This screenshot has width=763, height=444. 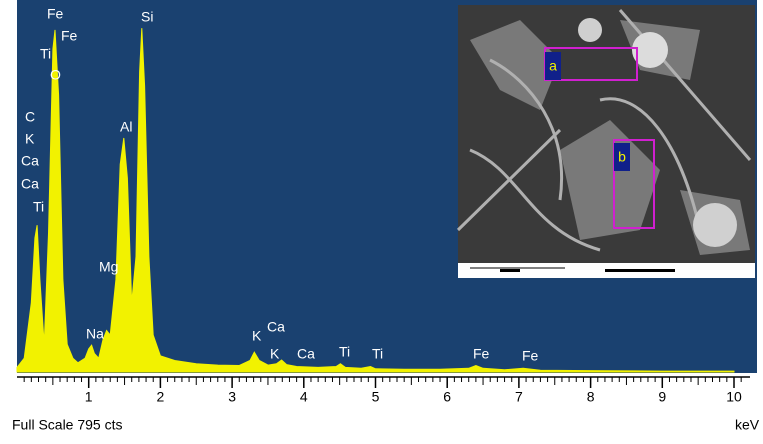 What do you see at coordinates (376, 397) in the screenshot?
I see `x-tick-label: 5` at bounding box center [376, 397].